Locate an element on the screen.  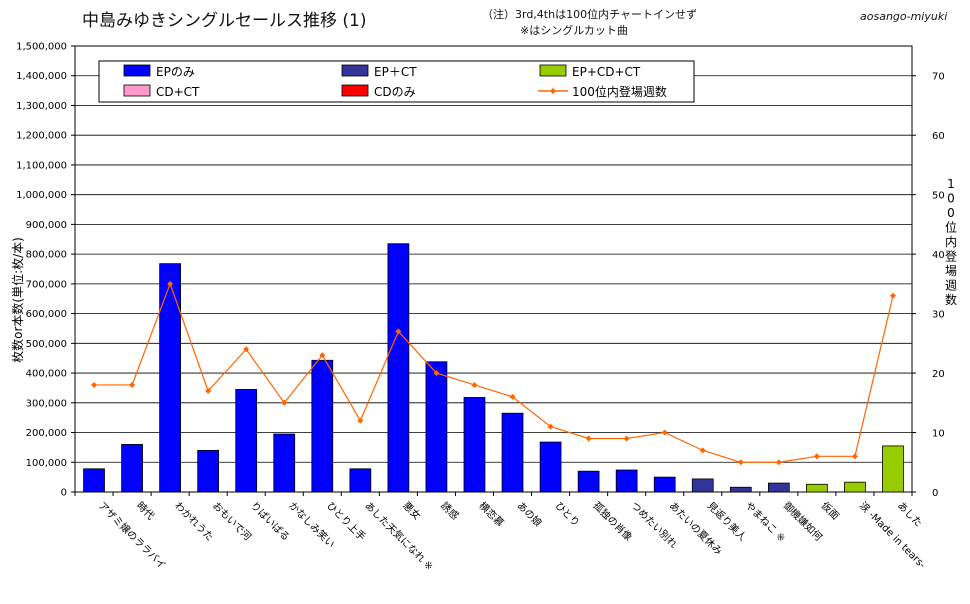
chart-title: 中島みゆきシングルセールス推移 (1) is located at coordinates (224, 21).